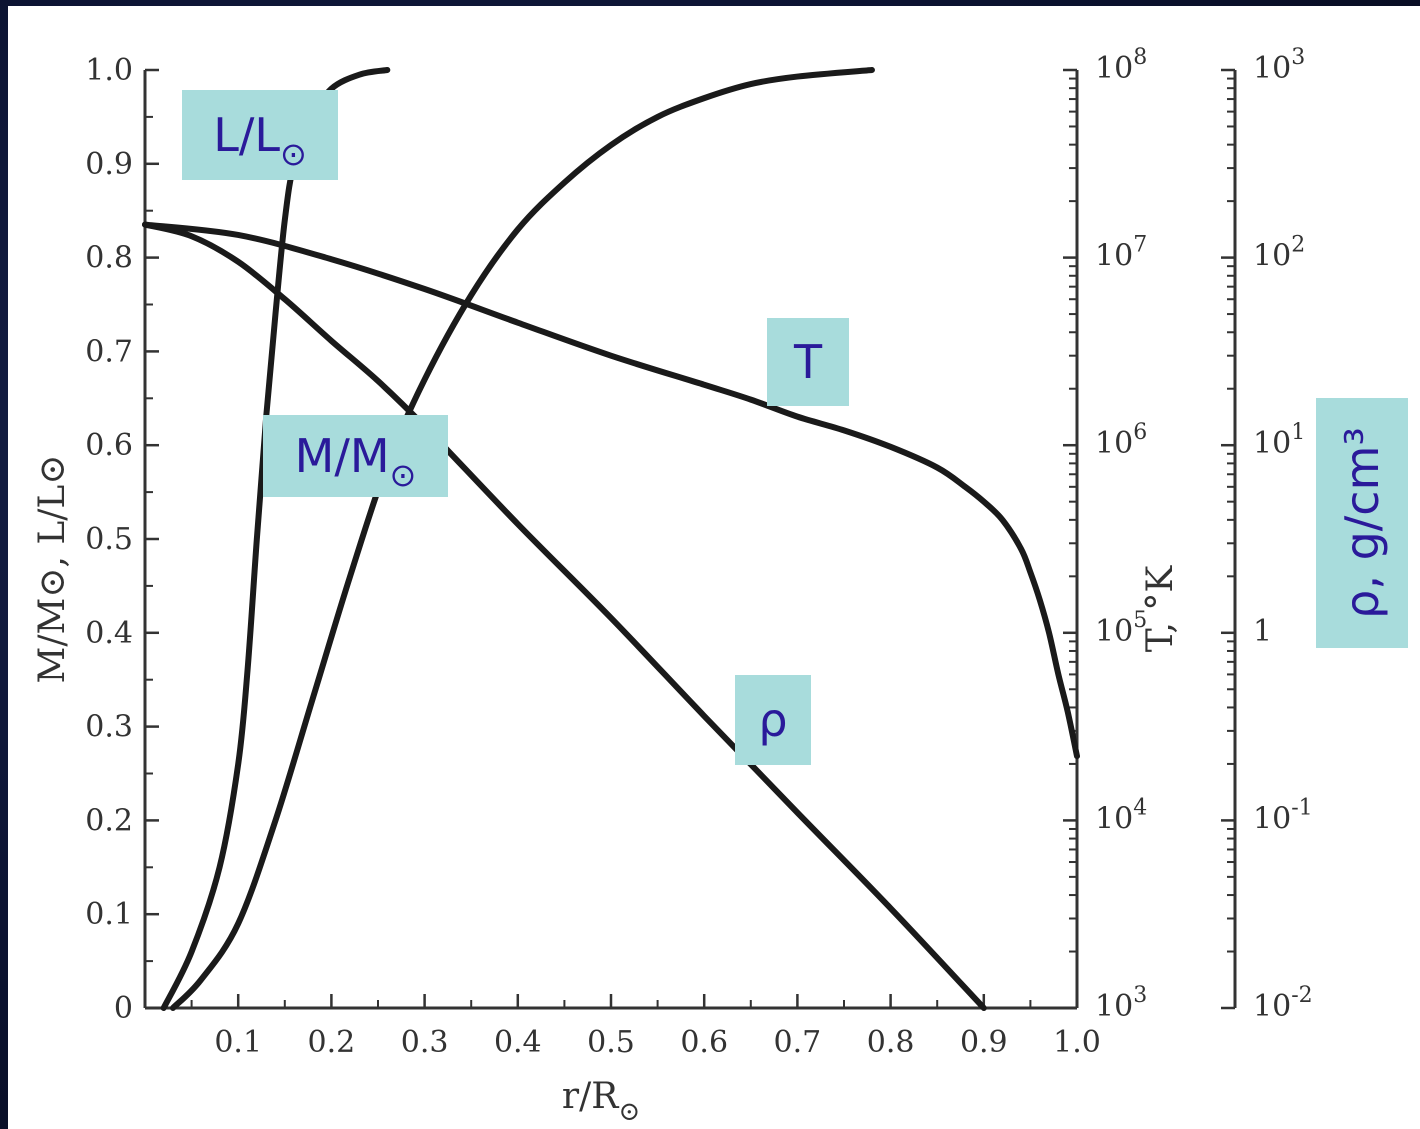 The image size is (1420, 1129). I want to click on t-axis-tick-exponent: 3, so click(1140, 995).